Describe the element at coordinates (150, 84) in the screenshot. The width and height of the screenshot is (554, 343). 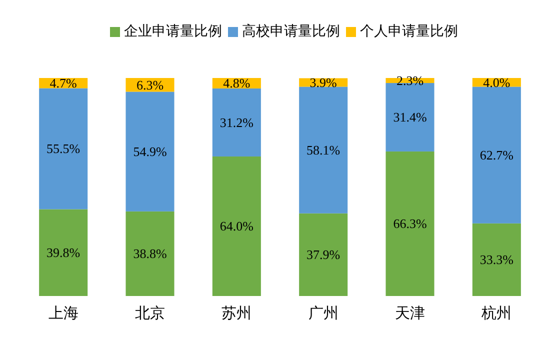
I see `data-label: 6.3%` at that location.